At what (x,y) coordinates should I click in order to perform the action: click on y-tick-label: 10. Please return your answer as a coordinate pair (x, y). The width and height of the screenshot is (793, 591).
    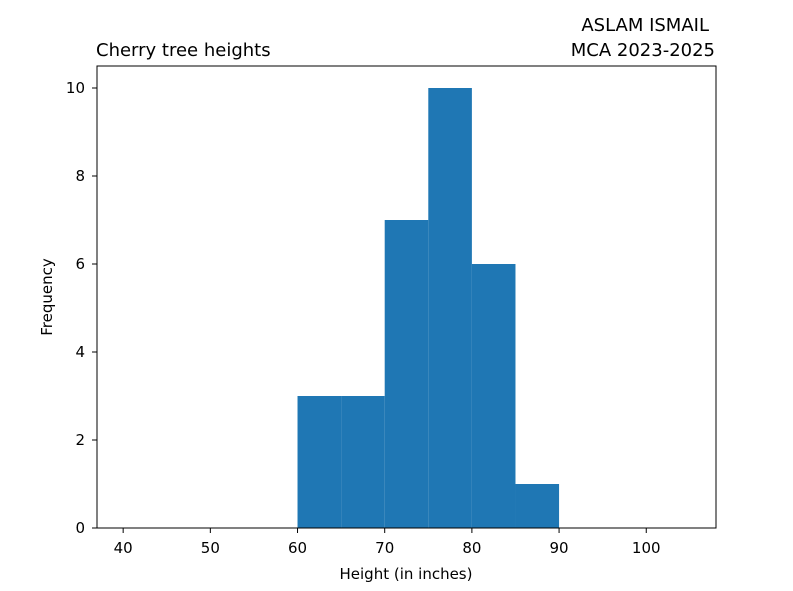
    Looking at the image, I should click on (75, 88).